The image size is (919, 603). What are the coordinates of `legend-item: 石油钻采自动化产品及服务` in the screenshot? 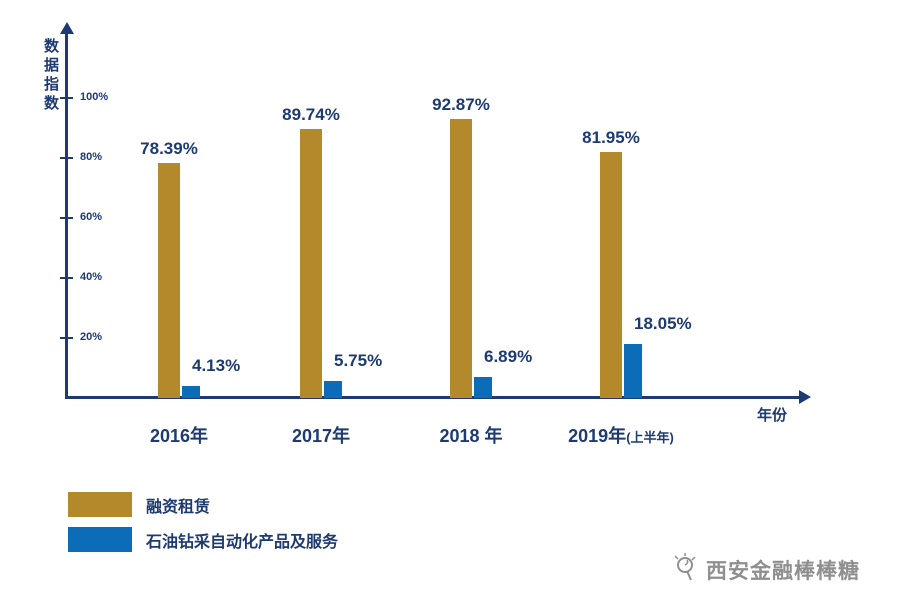 It's located at (203, 539).